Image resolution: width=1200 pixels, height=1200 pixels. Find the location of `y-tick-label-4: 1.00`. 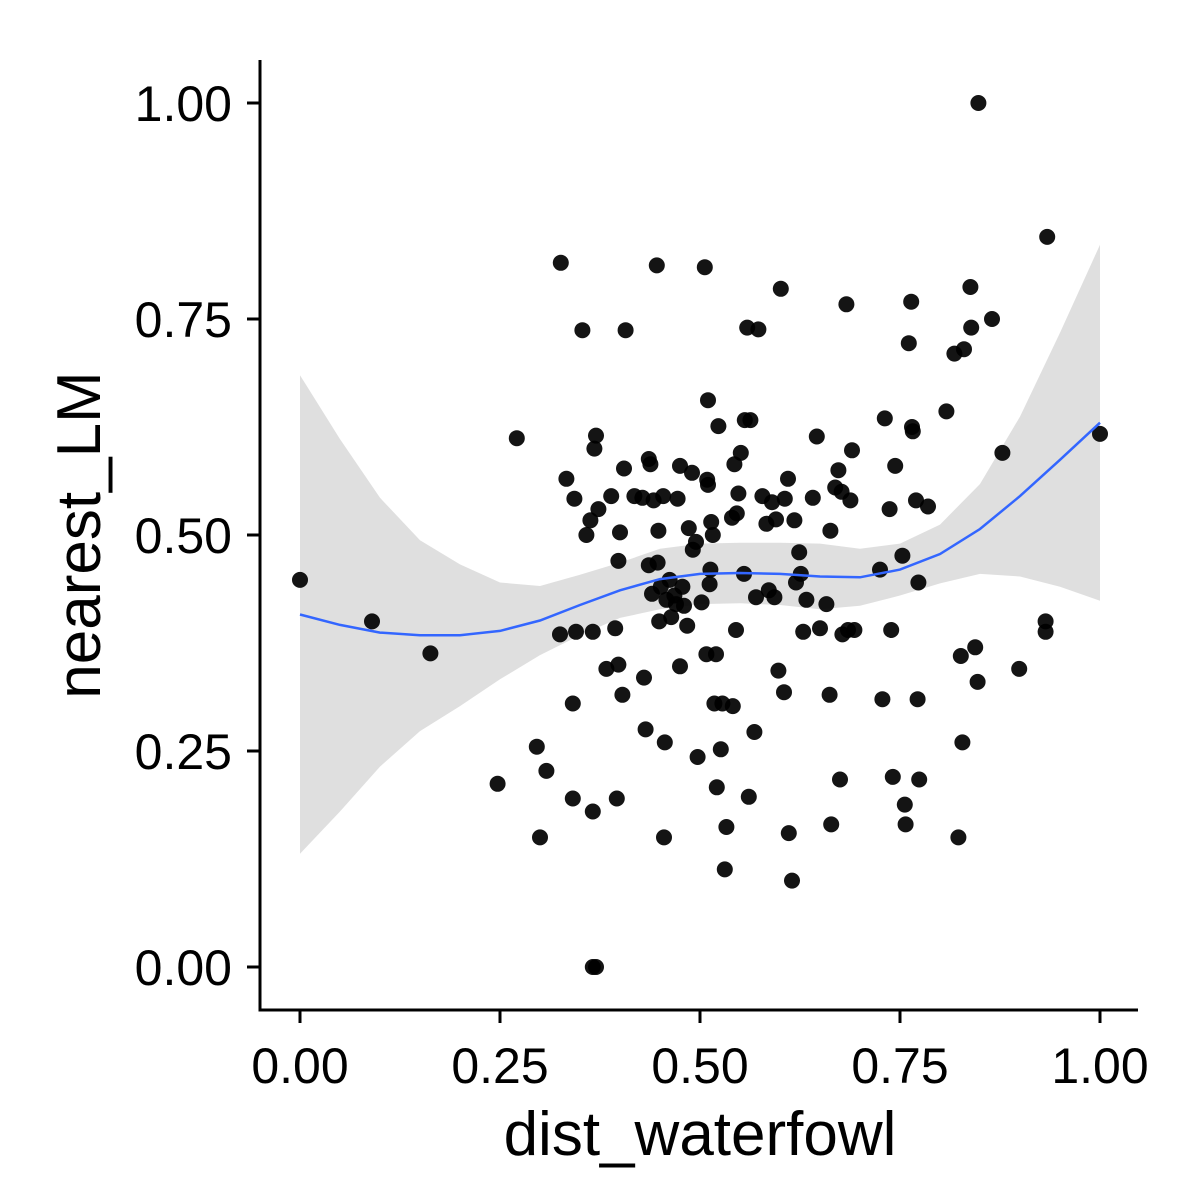

y-tick-label-4: 1.00 is located at coordinates (183, 104).